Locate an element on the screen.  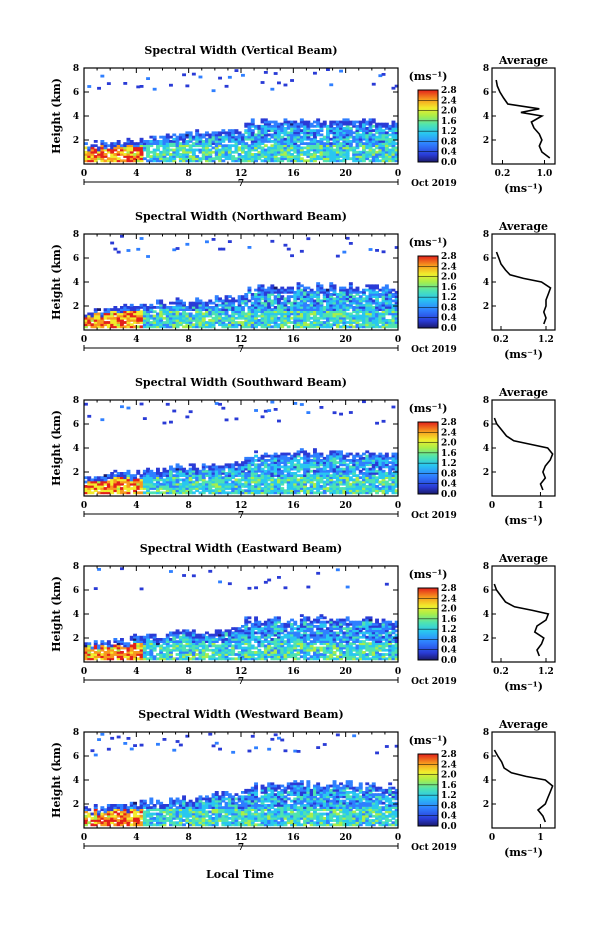
avg-y-tick-label: 2 is located at coordinates (486, 141).